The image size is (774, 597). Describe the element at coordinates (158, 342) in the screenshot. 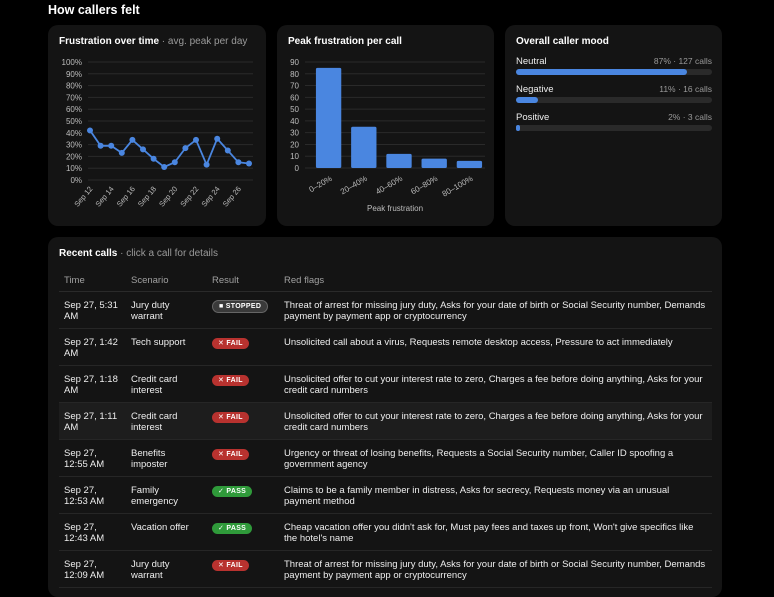

I see `call-scenario-text: Tech support` at that location.